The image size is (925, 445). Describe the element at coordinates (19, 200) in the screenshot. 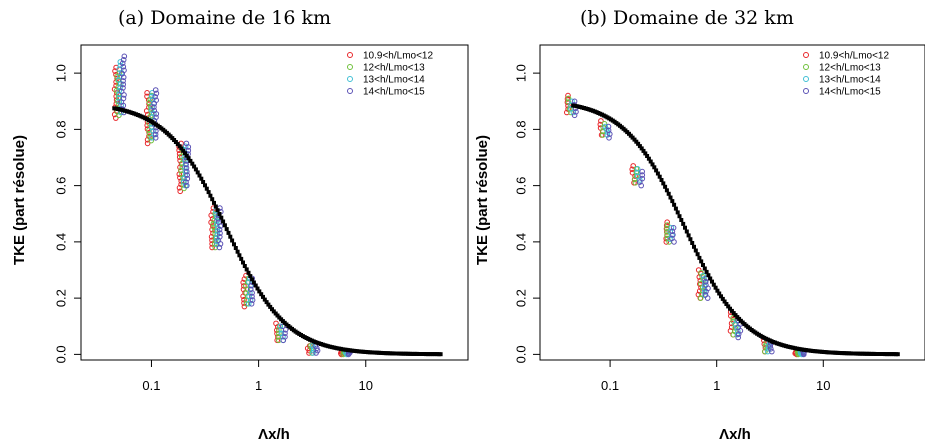

I see `panel-a-y-axis-label: TKE (part résolue)` at that location.